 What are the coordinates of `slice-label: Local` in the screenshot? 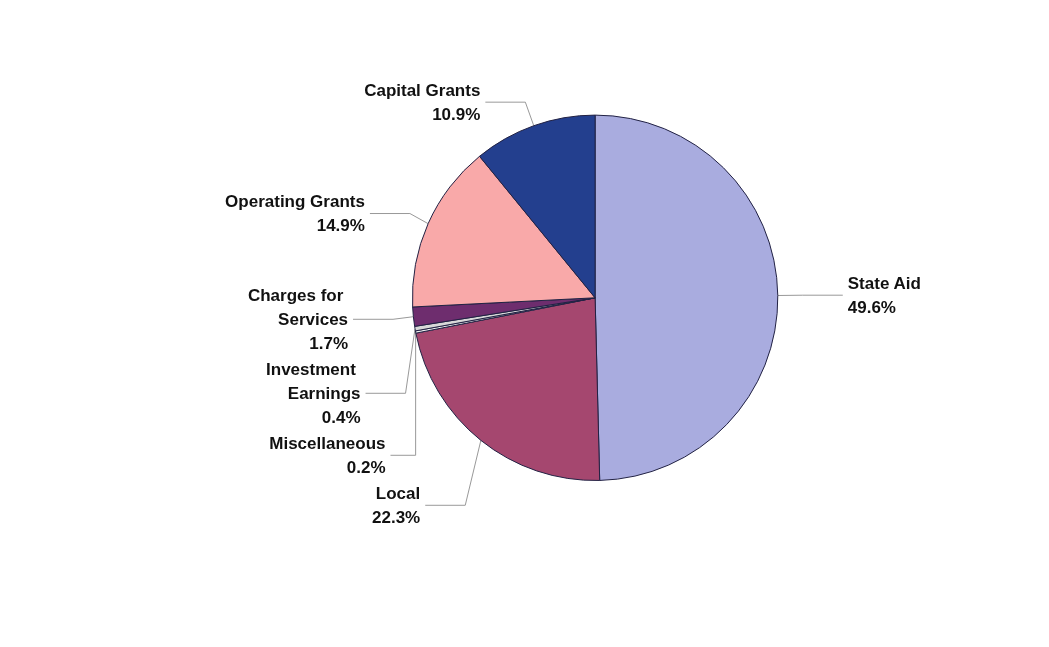 It's located at (398, 493).